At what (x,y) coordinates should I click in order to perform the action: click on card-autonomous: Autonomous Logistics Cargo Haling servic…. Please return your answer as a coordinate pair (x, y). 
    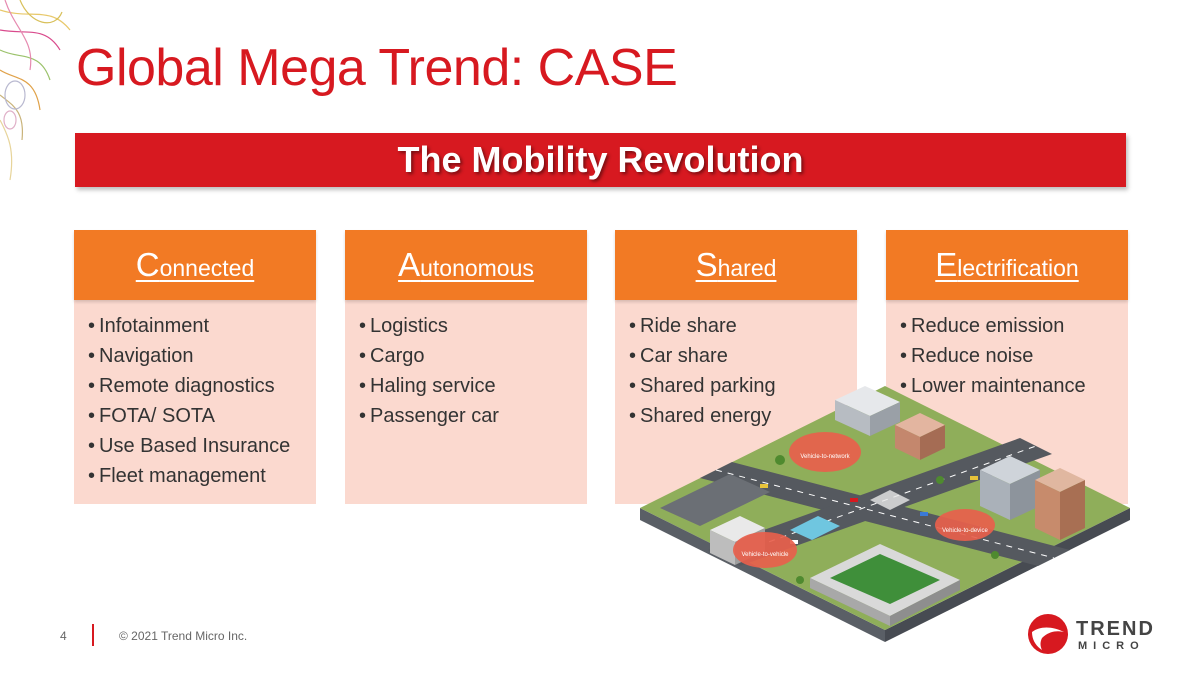
    Looking at the image, I should click on (466, 367).